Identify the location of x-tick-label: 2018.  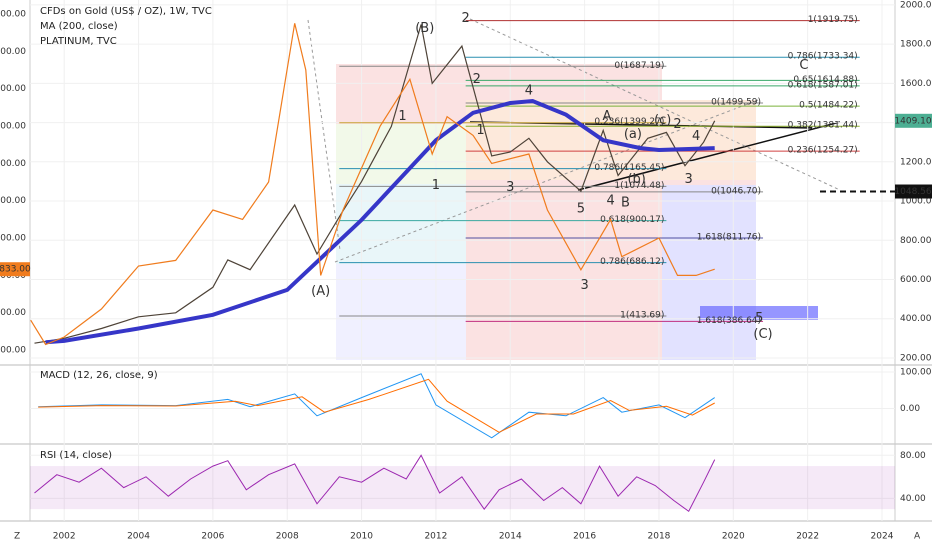
(659, 537).